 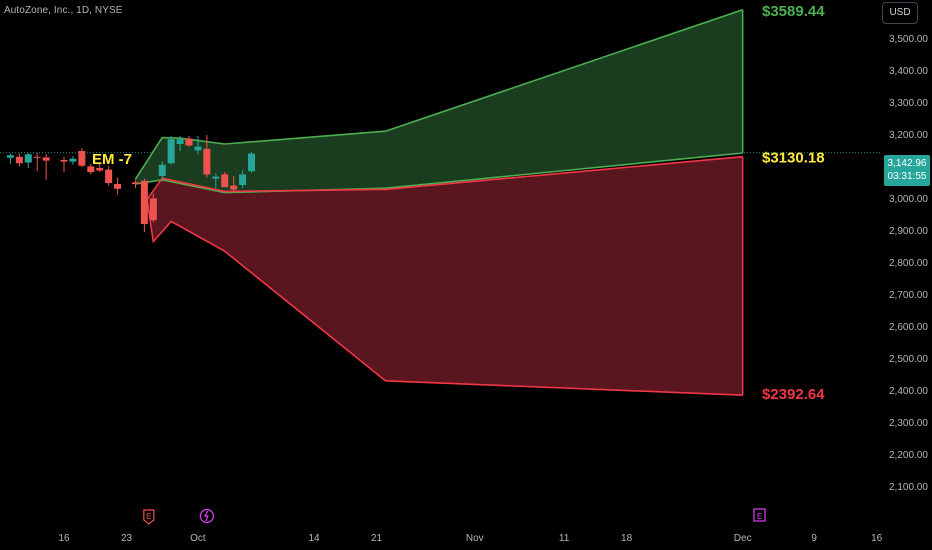 I want to click on y-tick-label: 2,600.00, so click(x=908, y=327).